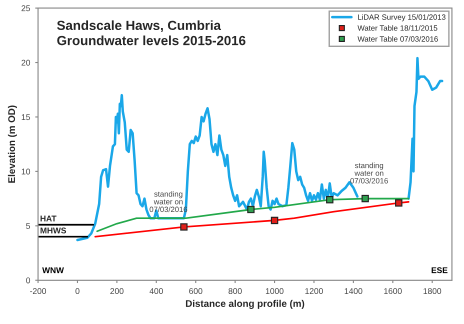  What do you see at coordinates (314, 291) in the screenshot?
I see `x-tick-label: 1200` at bounding box center [314, 291].